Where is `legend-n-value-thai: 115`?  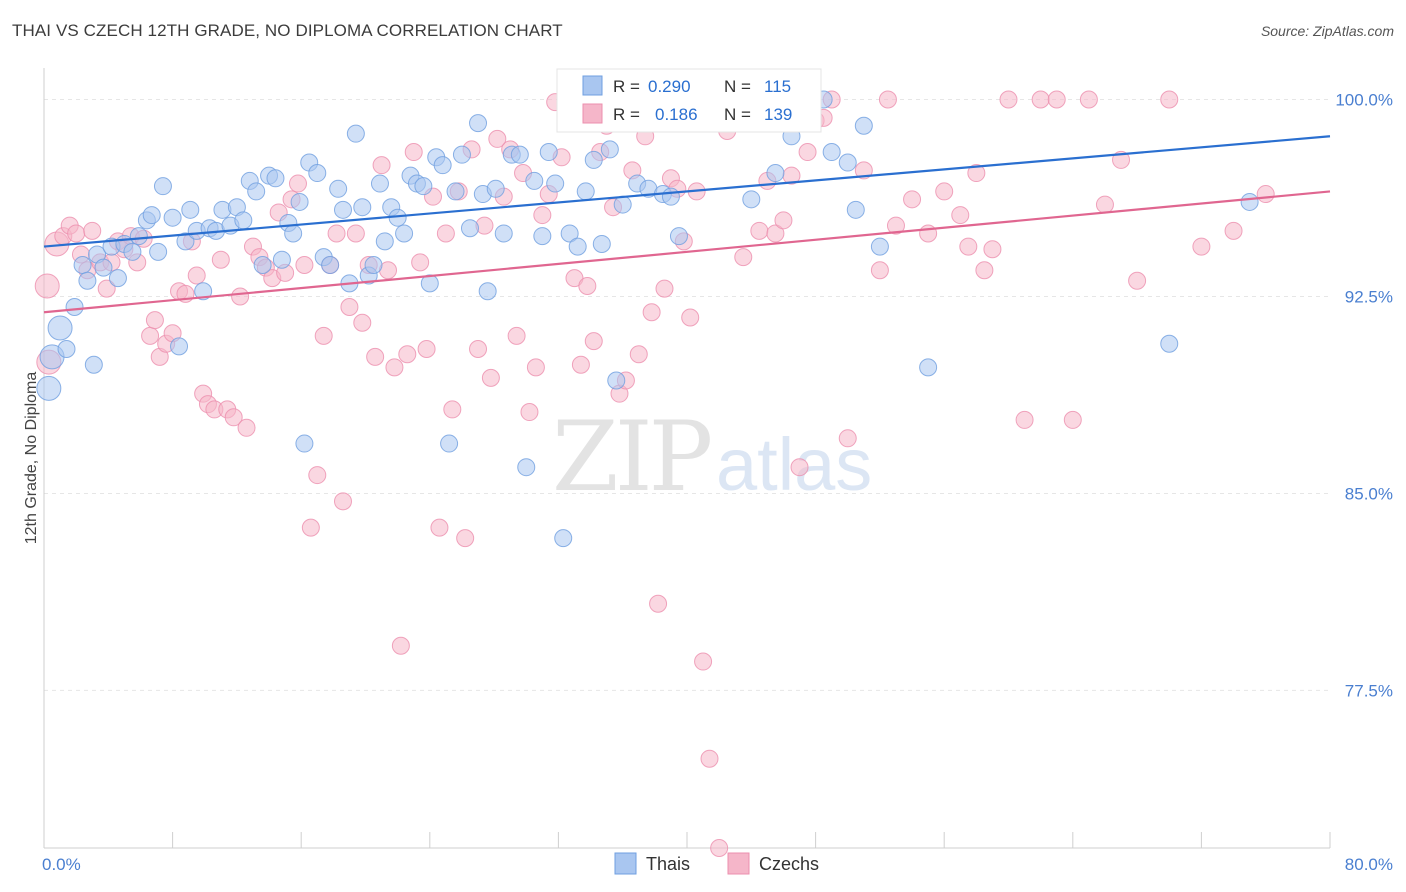 legend-n-value-thai: 115 is located at coordinates (777, 86).